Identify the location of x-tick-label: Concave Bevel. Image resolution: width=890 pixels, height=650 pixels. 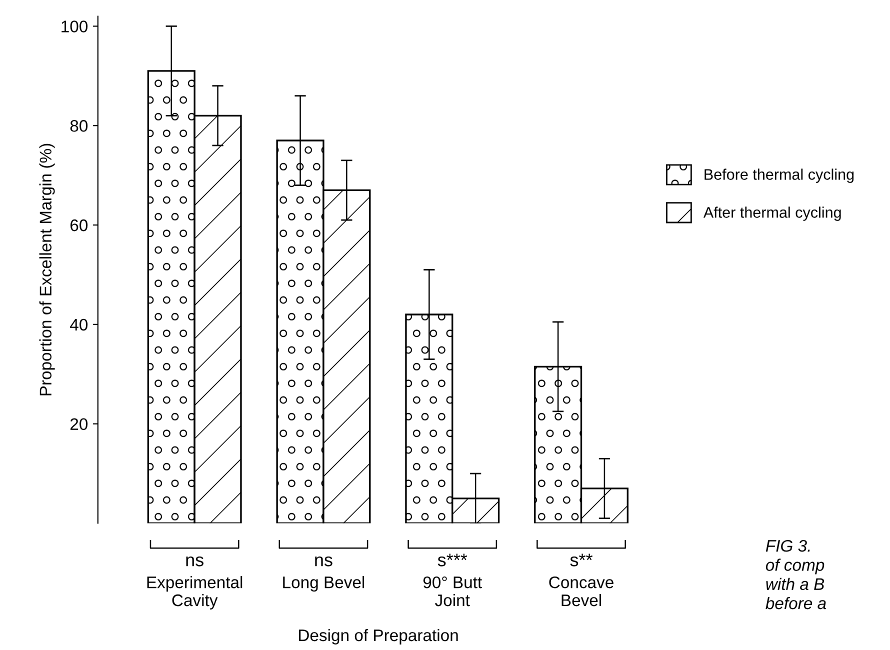
(581, 591).